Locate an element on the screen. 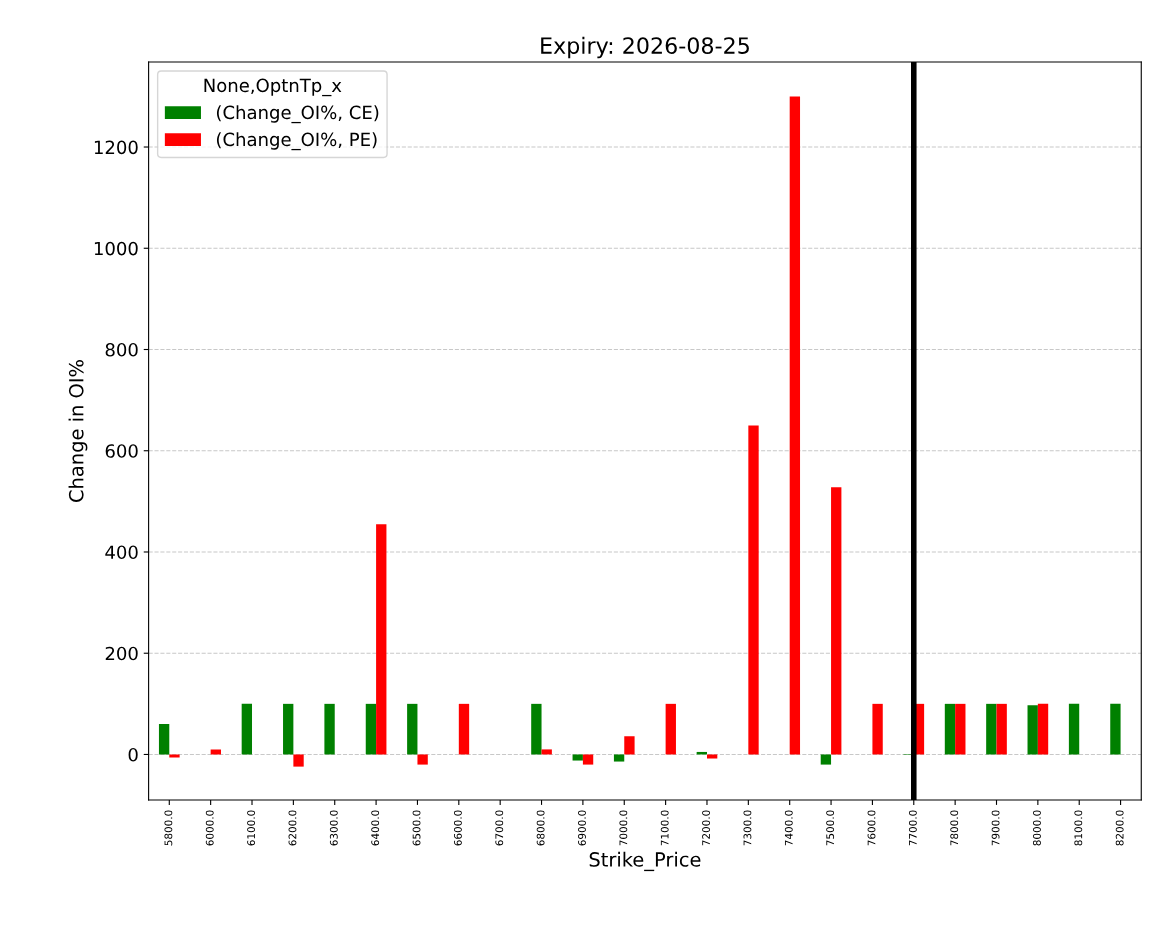  y-tick-label: 200 is located at coordinates (121, 653).